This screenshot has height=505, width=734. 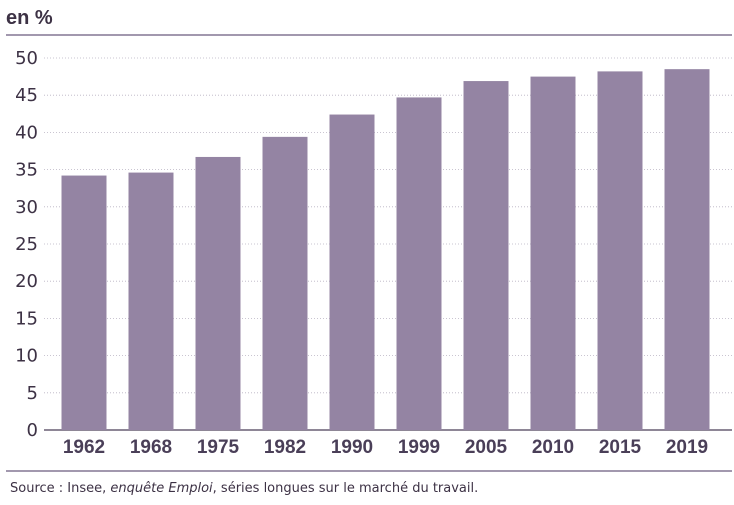 I want to click on y-tick-label: 0, so click(x=32, y=430).